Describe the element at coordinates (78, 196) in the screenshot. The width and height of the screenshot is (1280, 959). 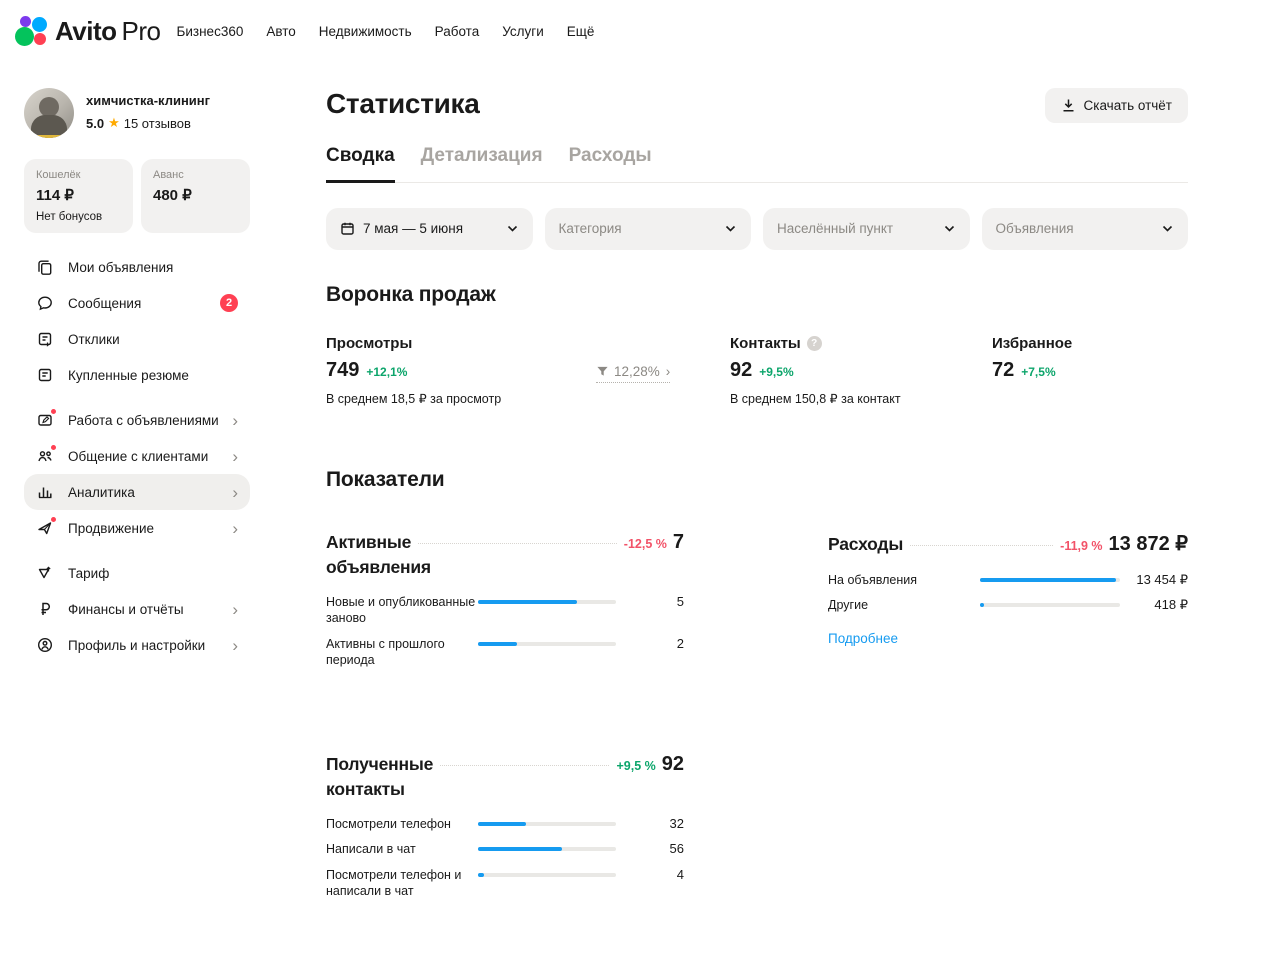
I see `wallet-card: Кошелёк 114 ₽ Нет бонусов` at that location.